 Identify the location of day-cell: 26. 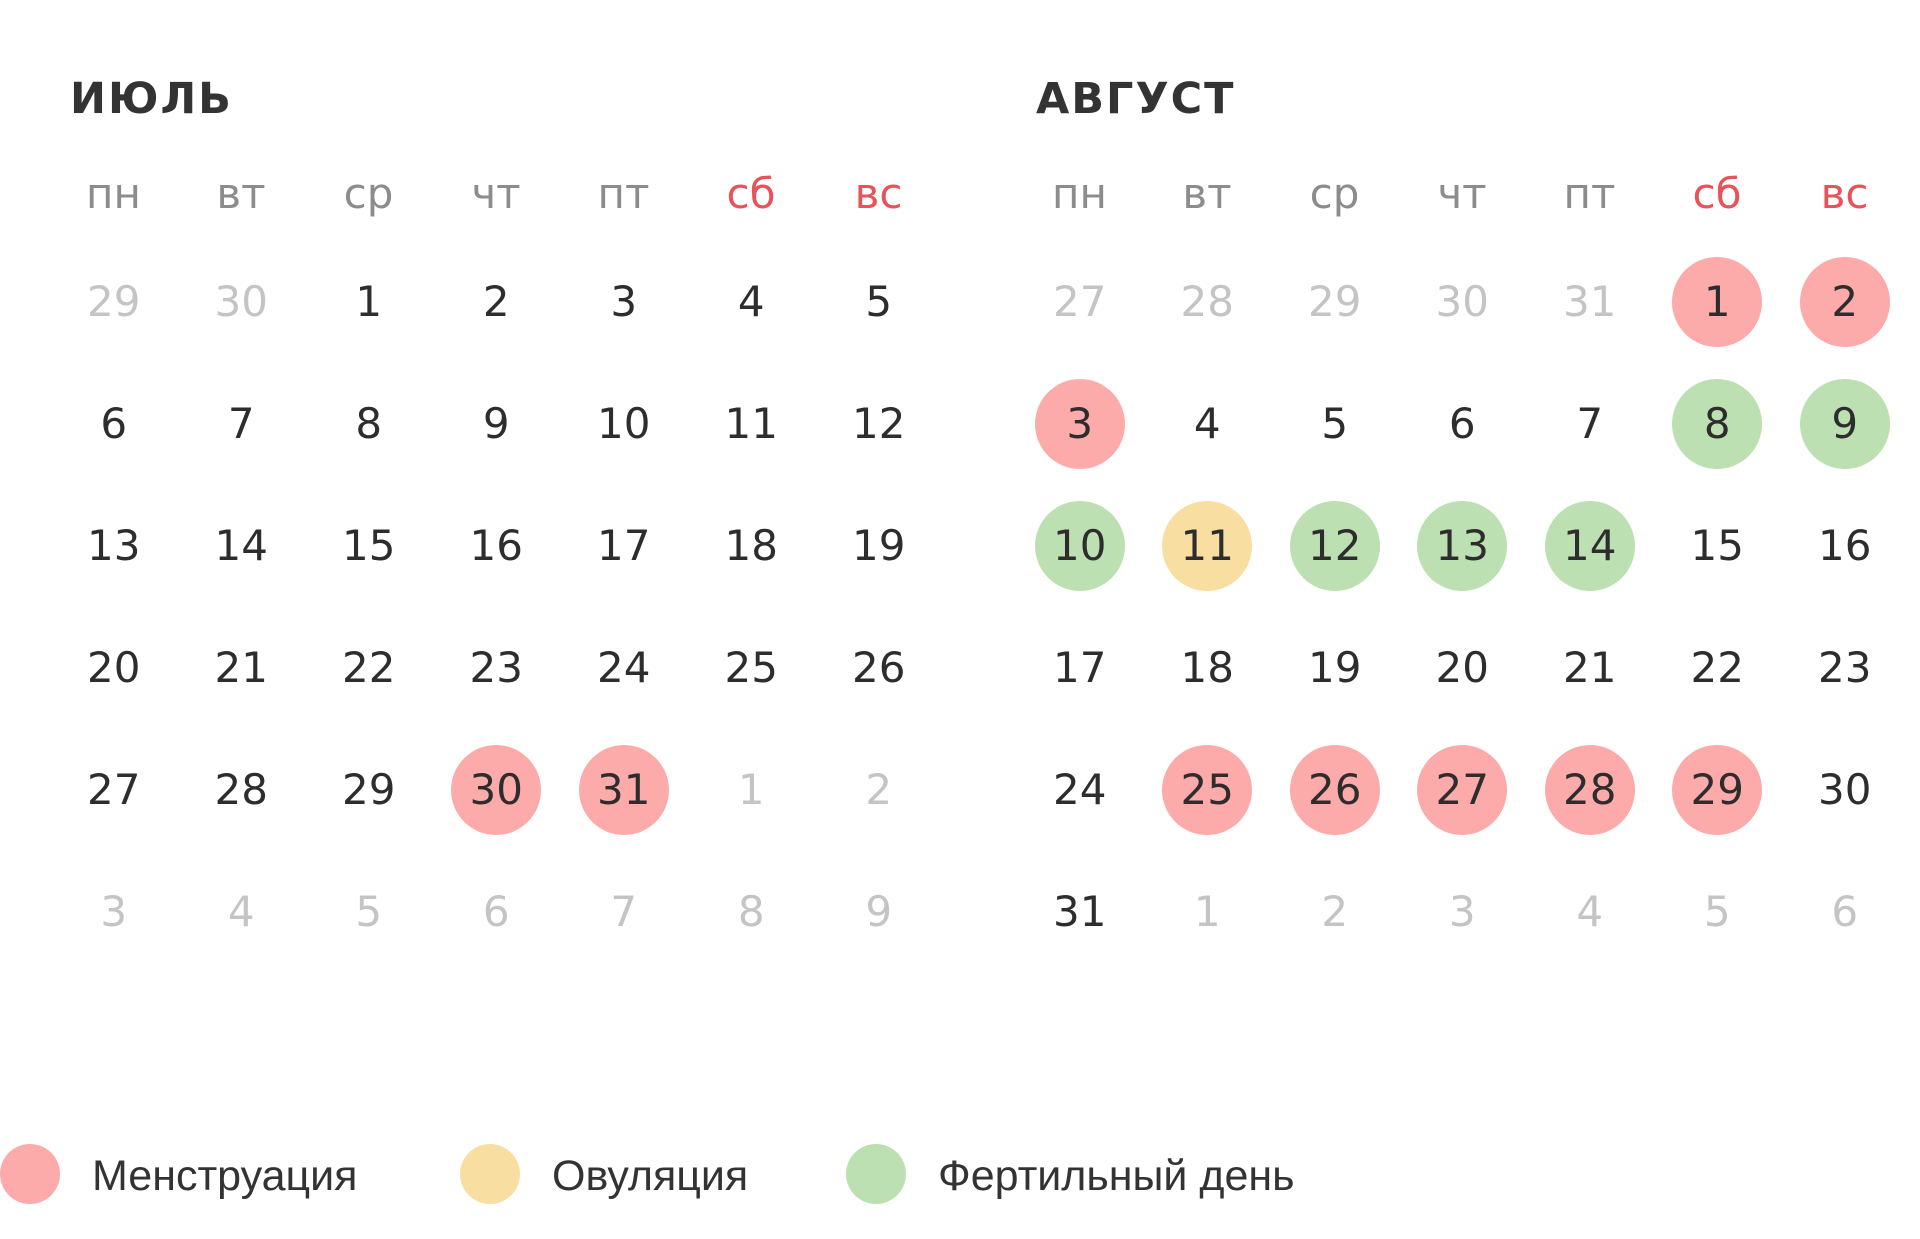
(879, 667).